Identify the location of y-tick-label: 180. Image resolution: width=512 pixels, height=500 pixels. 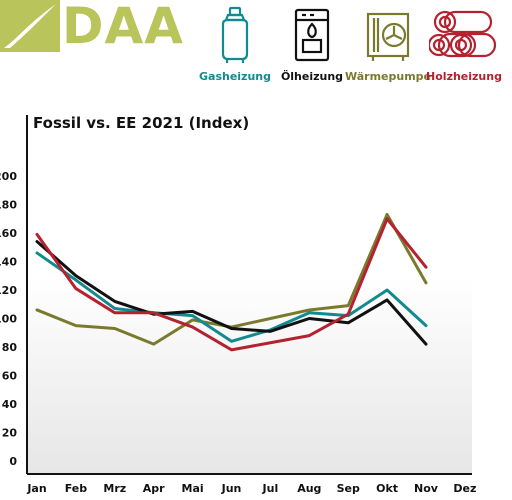
(8, 205).